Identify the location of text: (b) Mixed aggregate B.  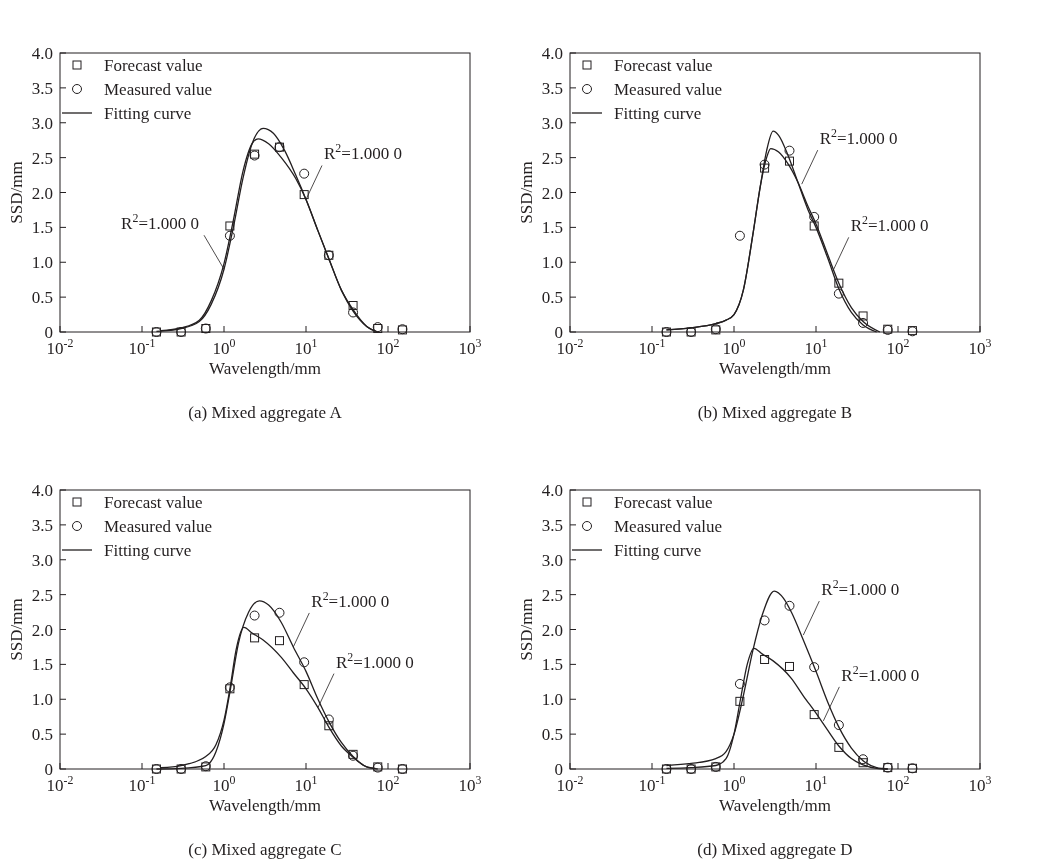
(775, 412).